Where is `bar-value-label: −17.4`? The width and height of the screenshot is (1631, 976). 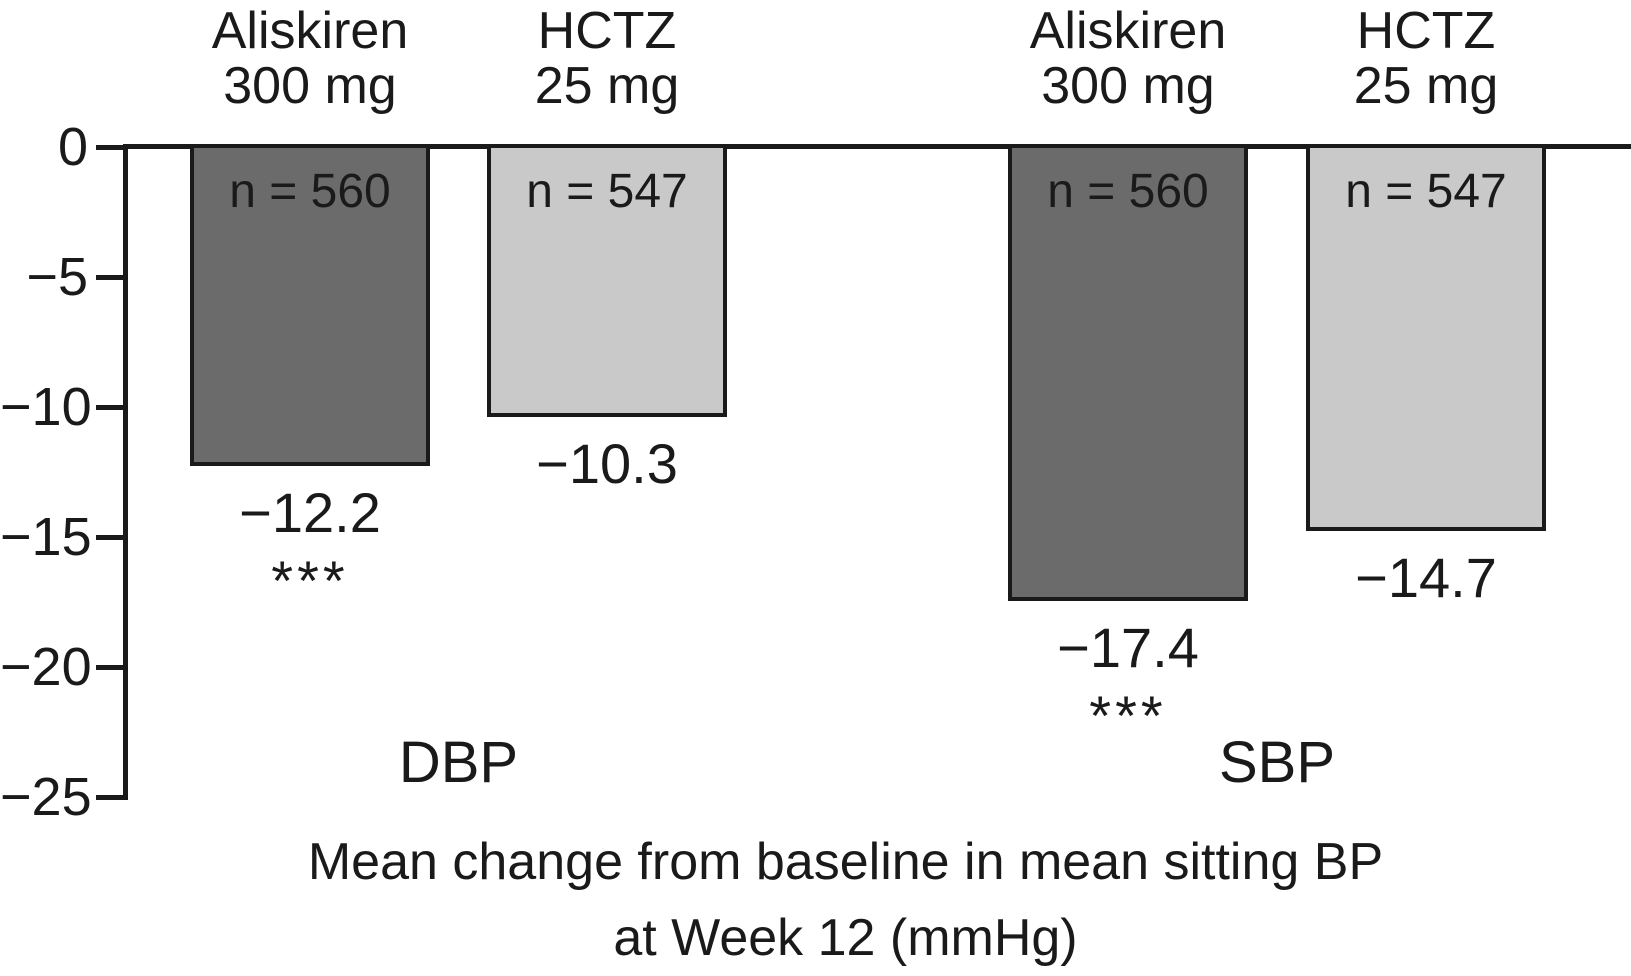 bar-value-label: −17.4 is located at coordinates (1128, 647).